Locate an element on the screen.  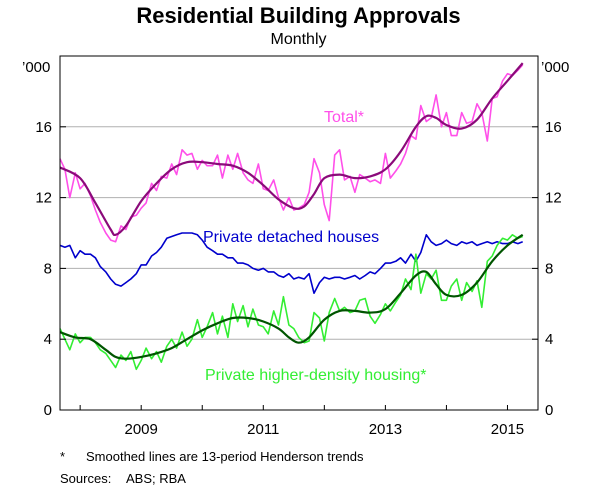
x-tick-label: 2009 is located at coordinates (141, 429).